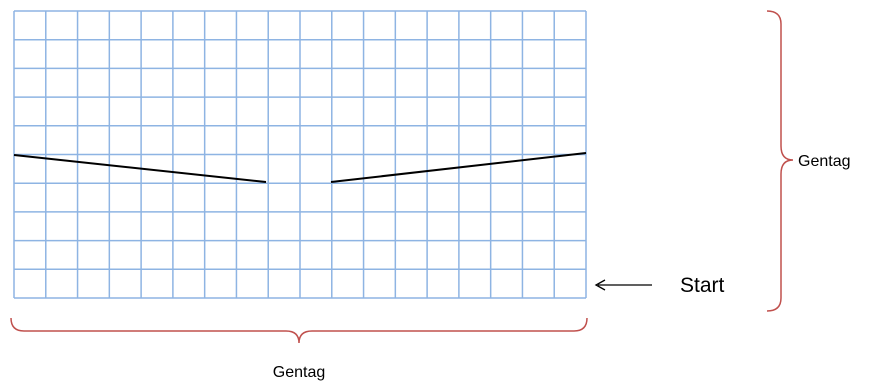  What do you see at coordinates (824, 161) in the screenshot?
I see `right-repeat-label: Gentag` at bounding box center [824, 161].